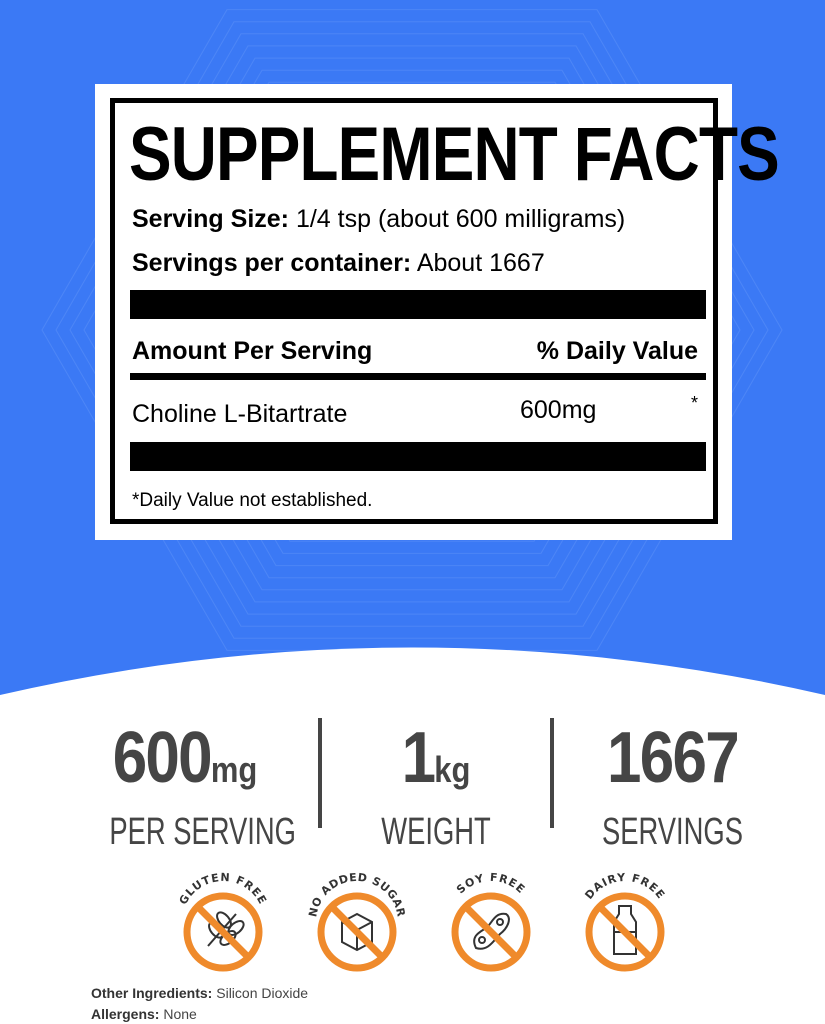 This screenshot has width=825, height=1024. Describe the element at coordinates (226, 929) in the screenshot. I see `wheat-icon` at that location.